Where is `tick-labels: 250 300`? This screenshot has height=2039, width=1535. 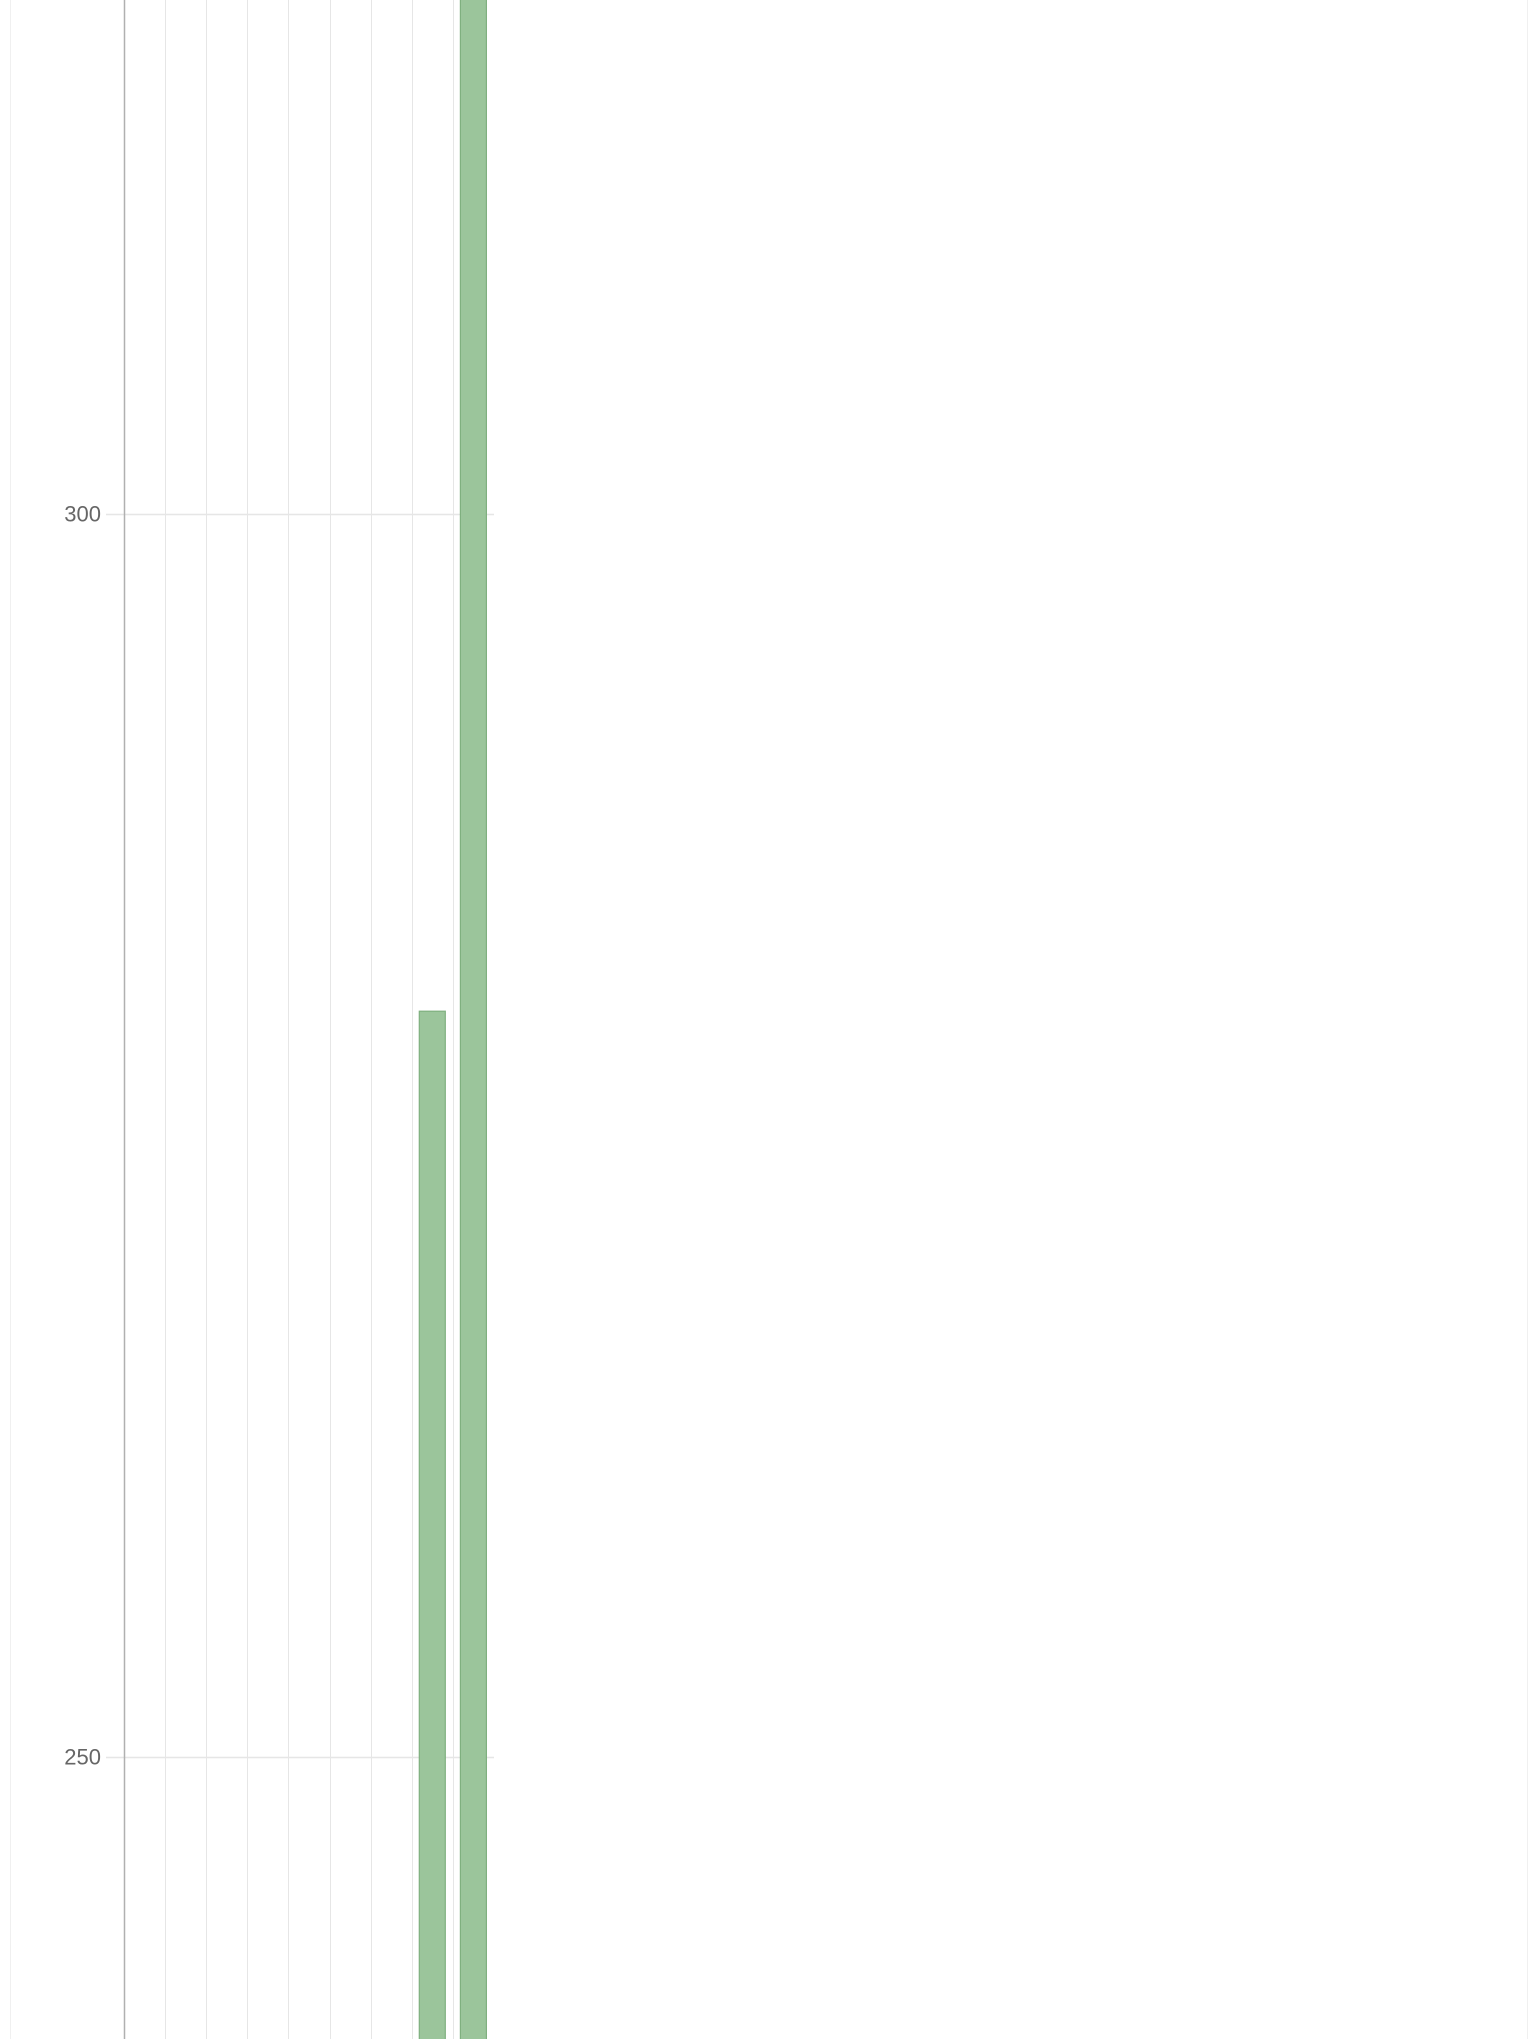 tick-labels: 250 300 is located at coordinates (82, 1135).